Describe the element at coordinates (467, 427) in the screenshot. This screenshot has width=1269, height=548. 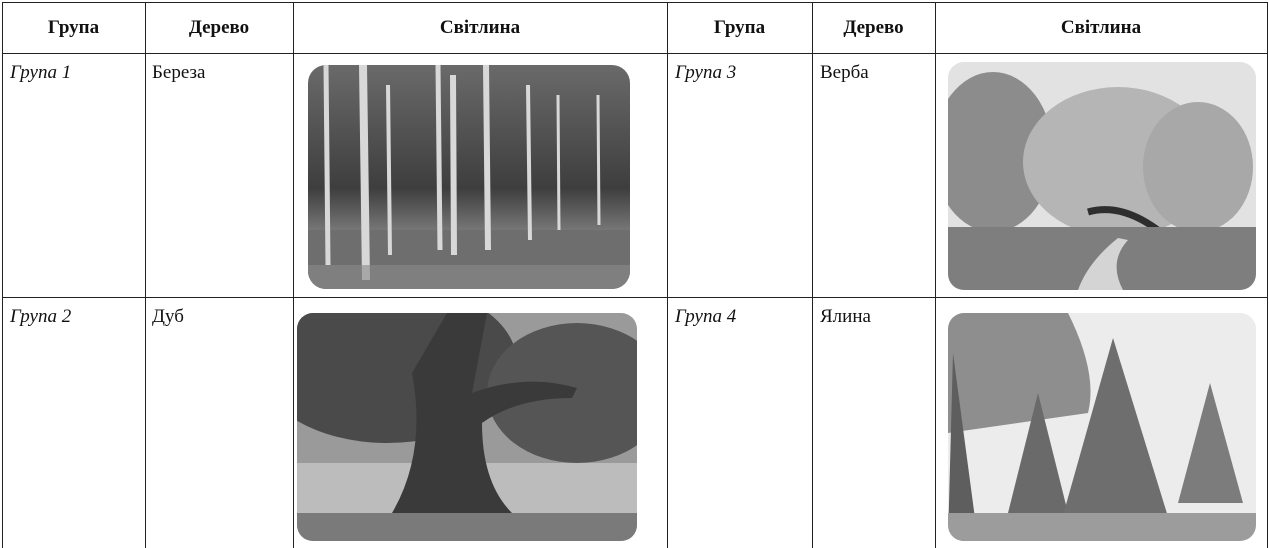
I see `oak-photo` at that location.